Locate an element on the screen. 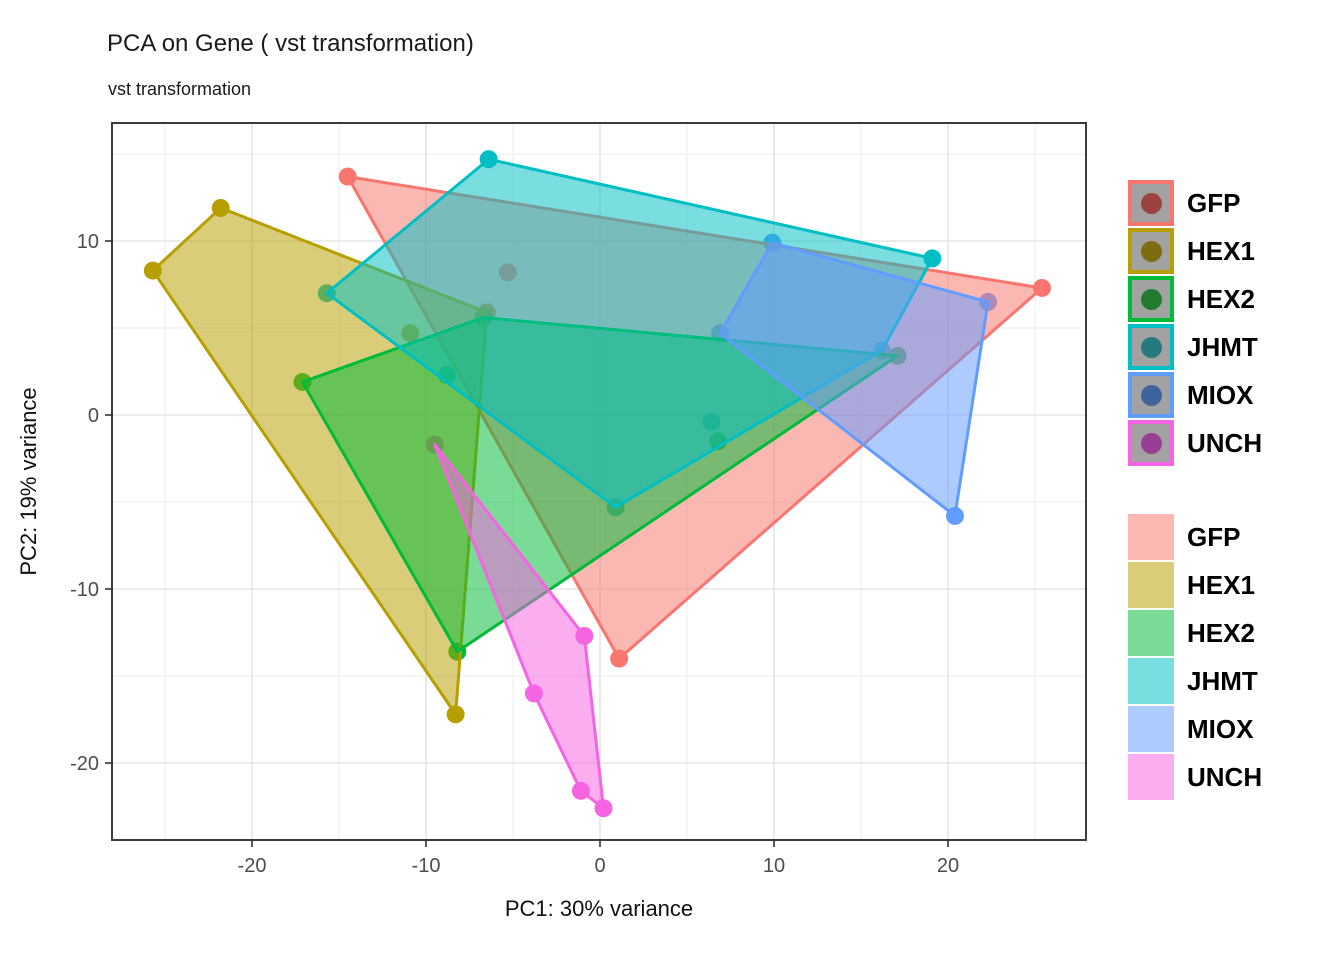  legend-key-point-HEX1 is located at coordinates (1151, 251).